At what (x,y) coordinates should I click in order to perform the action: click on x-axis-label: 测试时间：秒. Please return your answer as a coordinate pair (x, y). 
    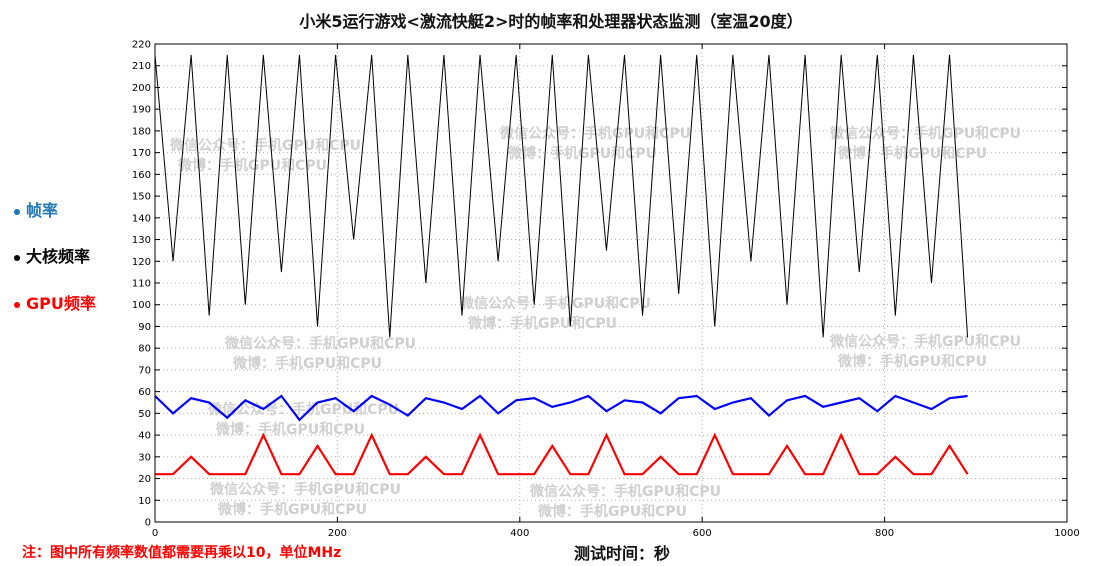
    Looking at the image, I should click on (622, 553).